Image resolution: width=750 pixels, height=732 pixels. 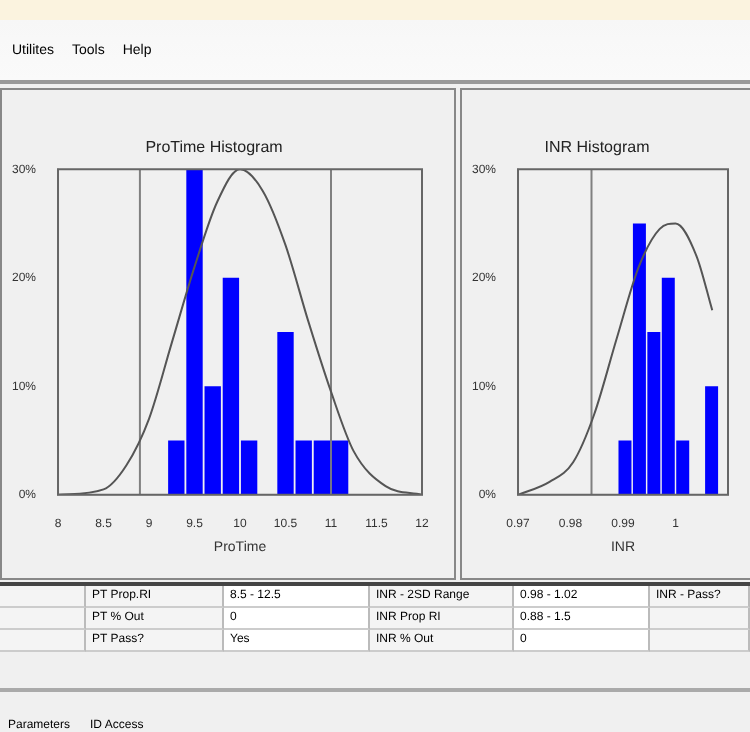 What do you see at coordinates (616, 358) in the screenshot?
I see `line-series` at bounding box center [616, 358].